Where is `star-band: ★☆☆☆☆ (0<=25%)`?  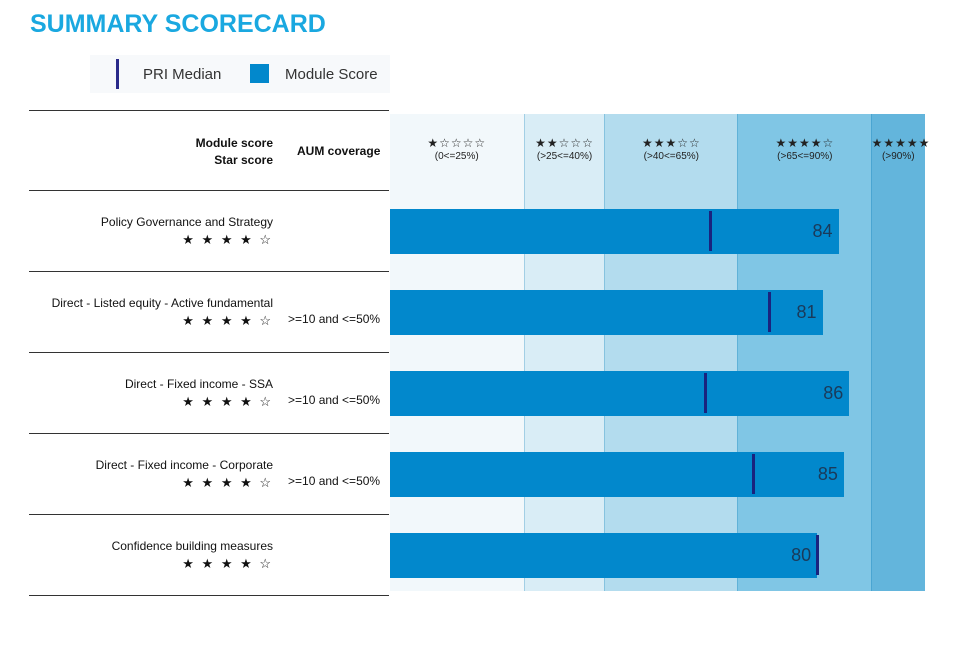
star-band: ★☆☆☆☆ (0<=25%) is located at coordinates (457, 352).